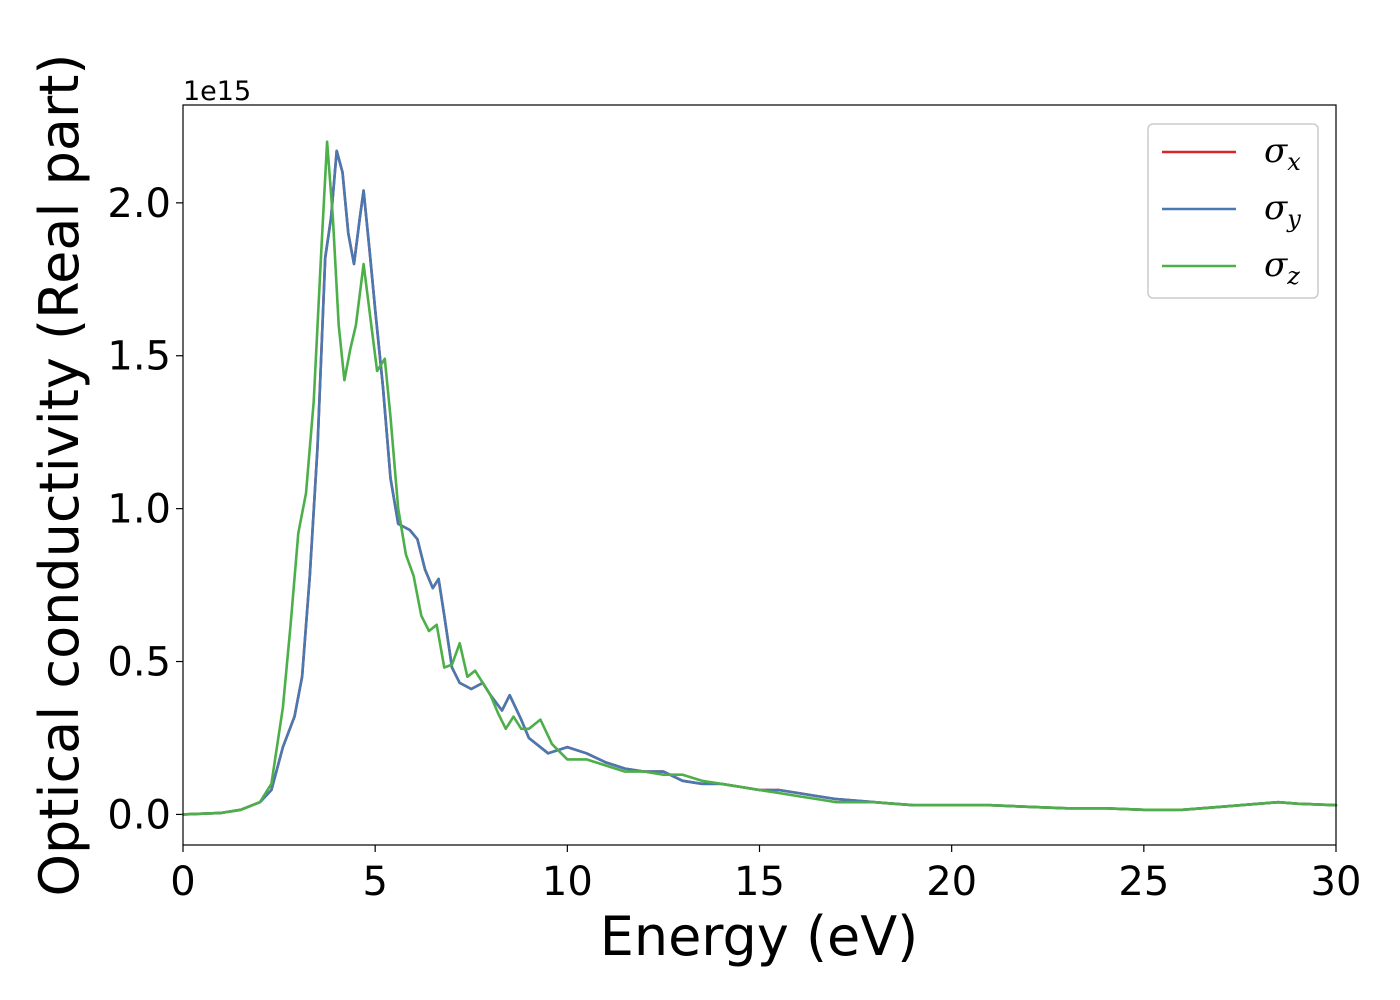 This screenshot has width=1400, height=1000. I want to click on legend-label-z: σz, so click(1282, 267).